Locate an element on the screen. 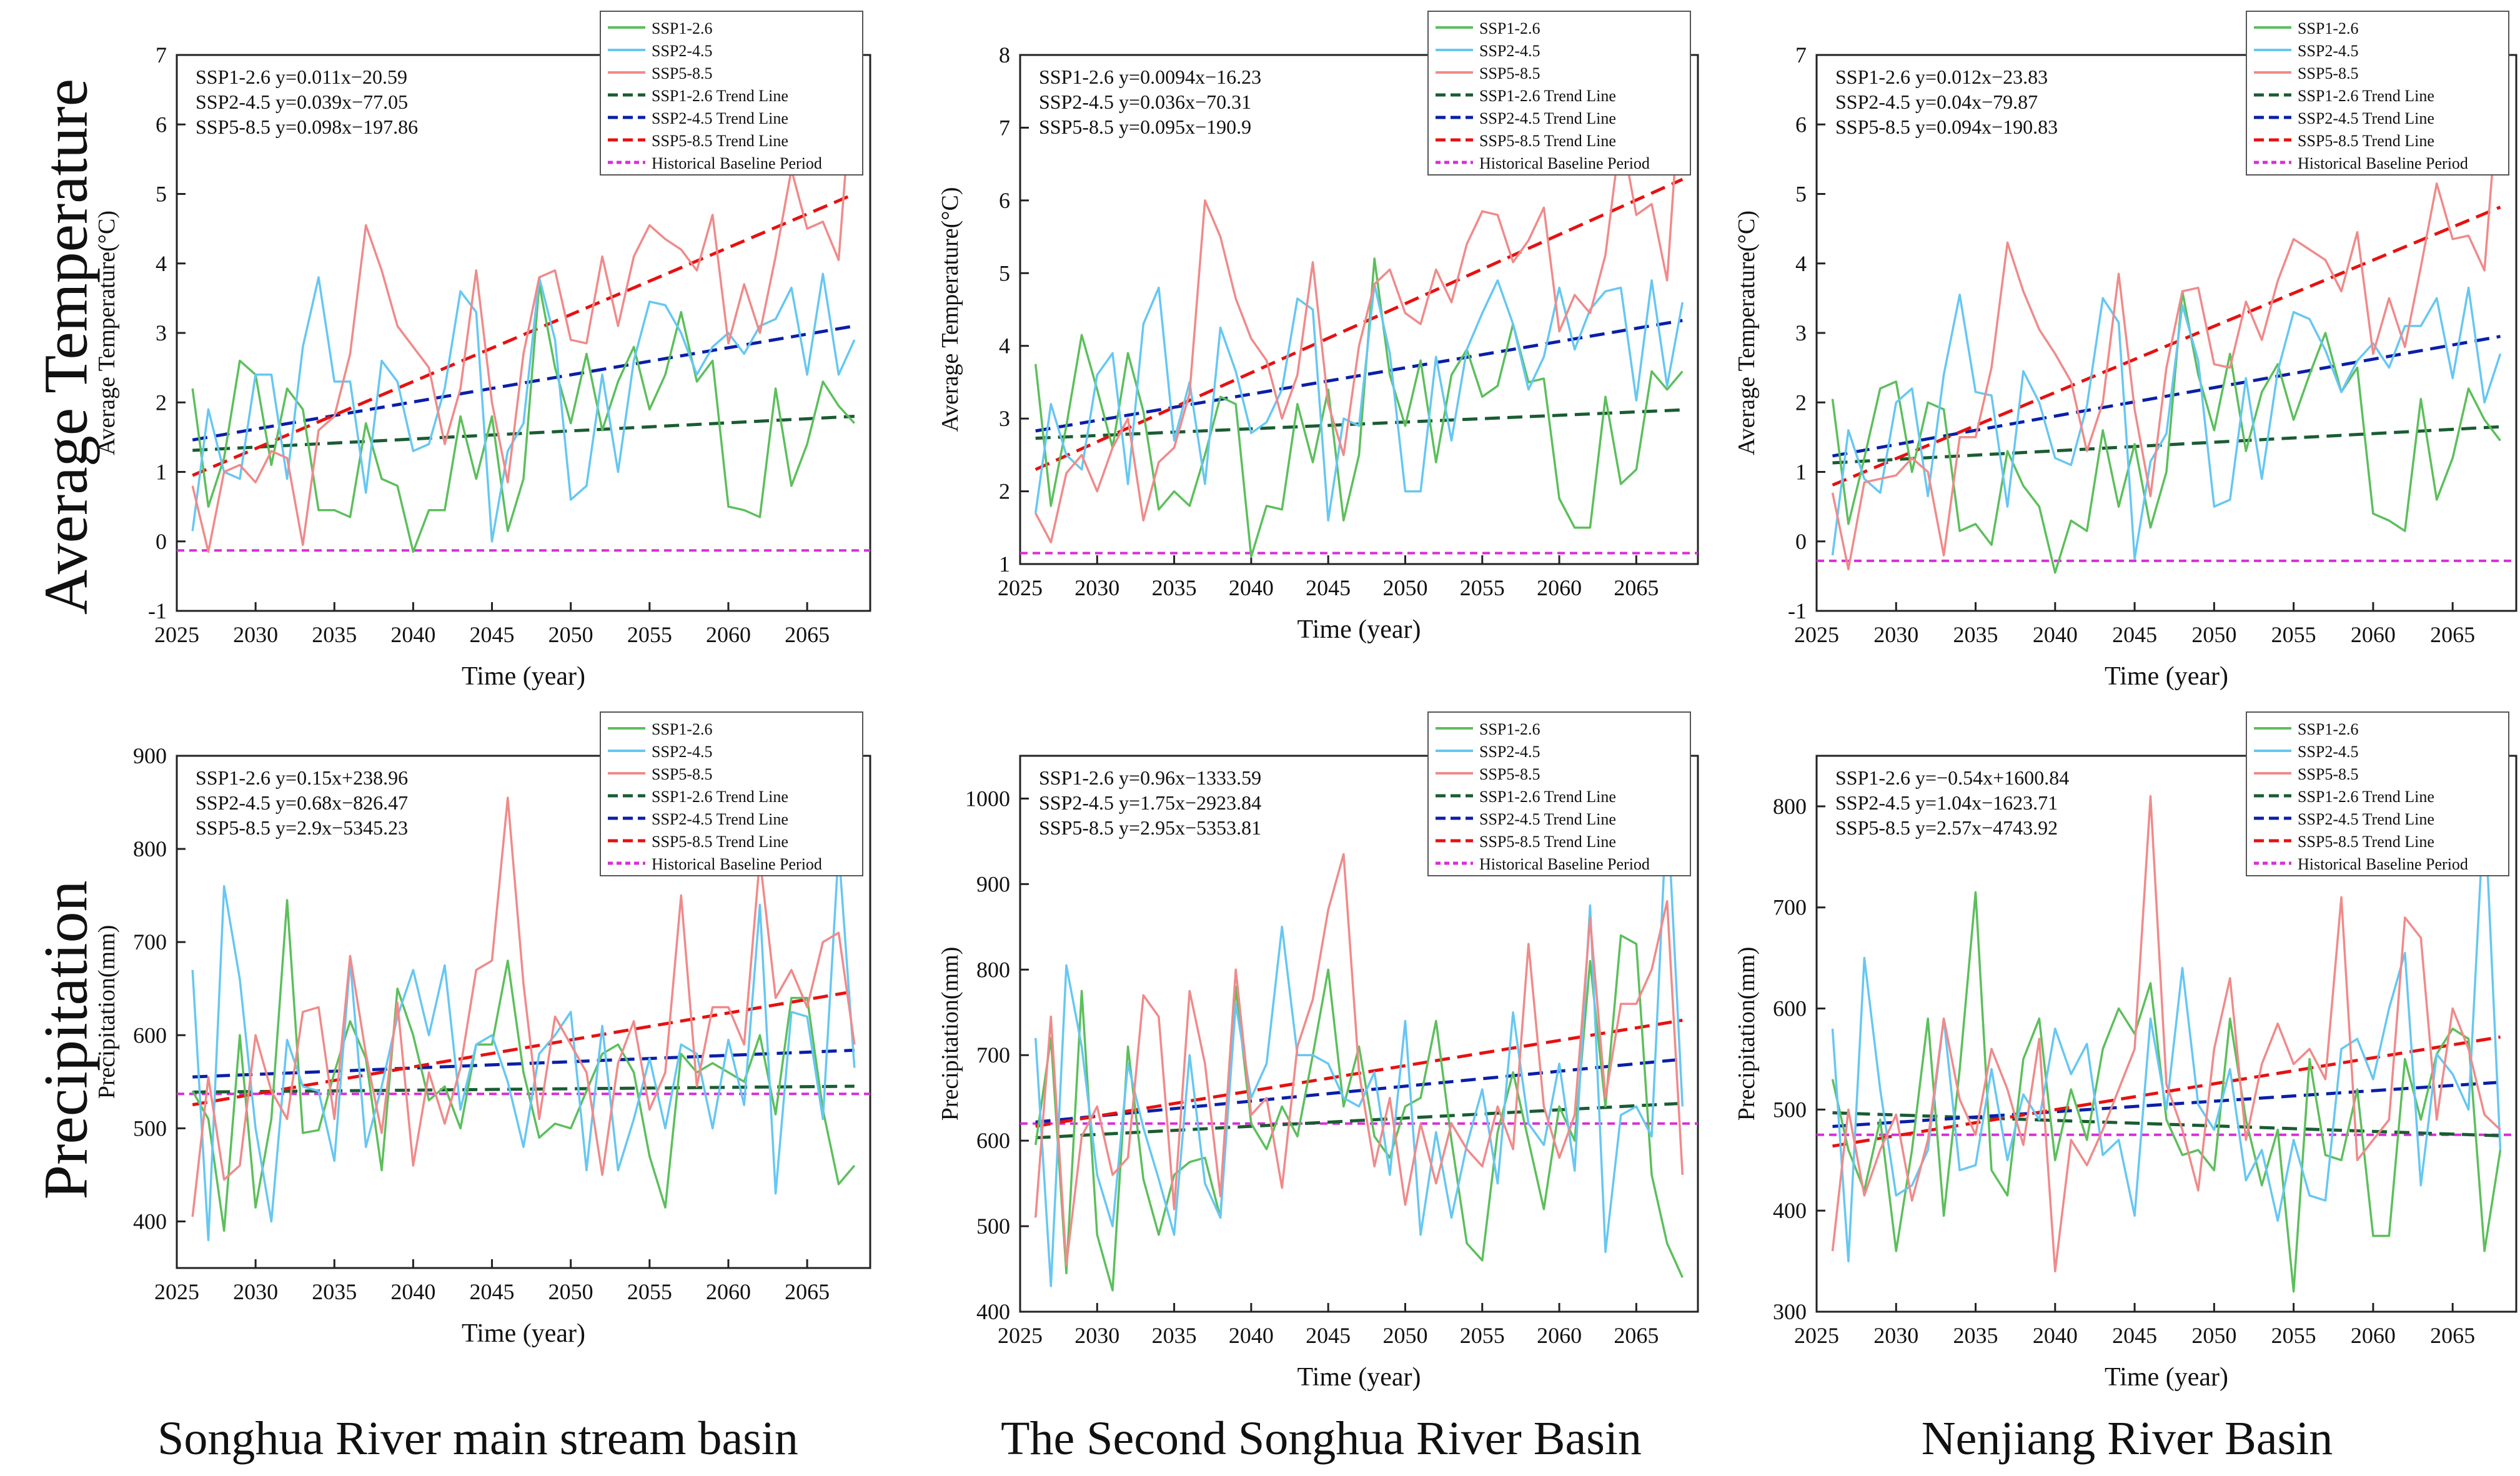 This screenshot has height=1476, width=2520. y-tick-label: 6 is located at coordinates (161, 124).